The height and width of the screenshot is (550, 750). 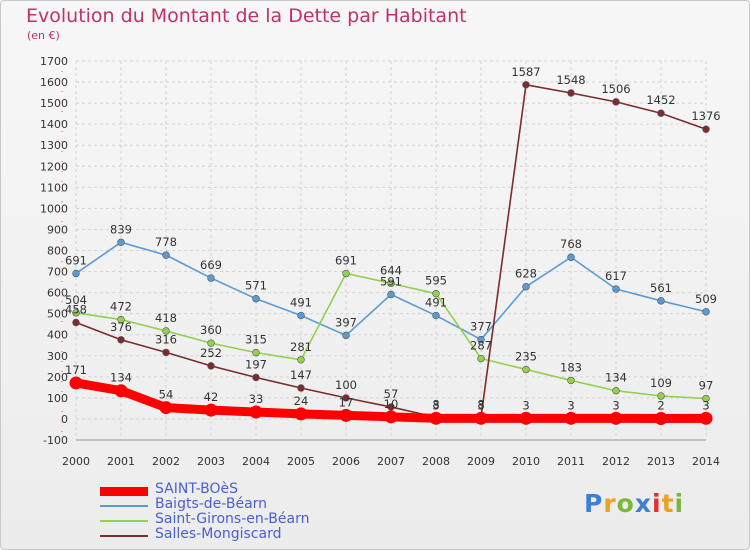 I want to click on data-label-0: 17, so click(x=346, y=402).